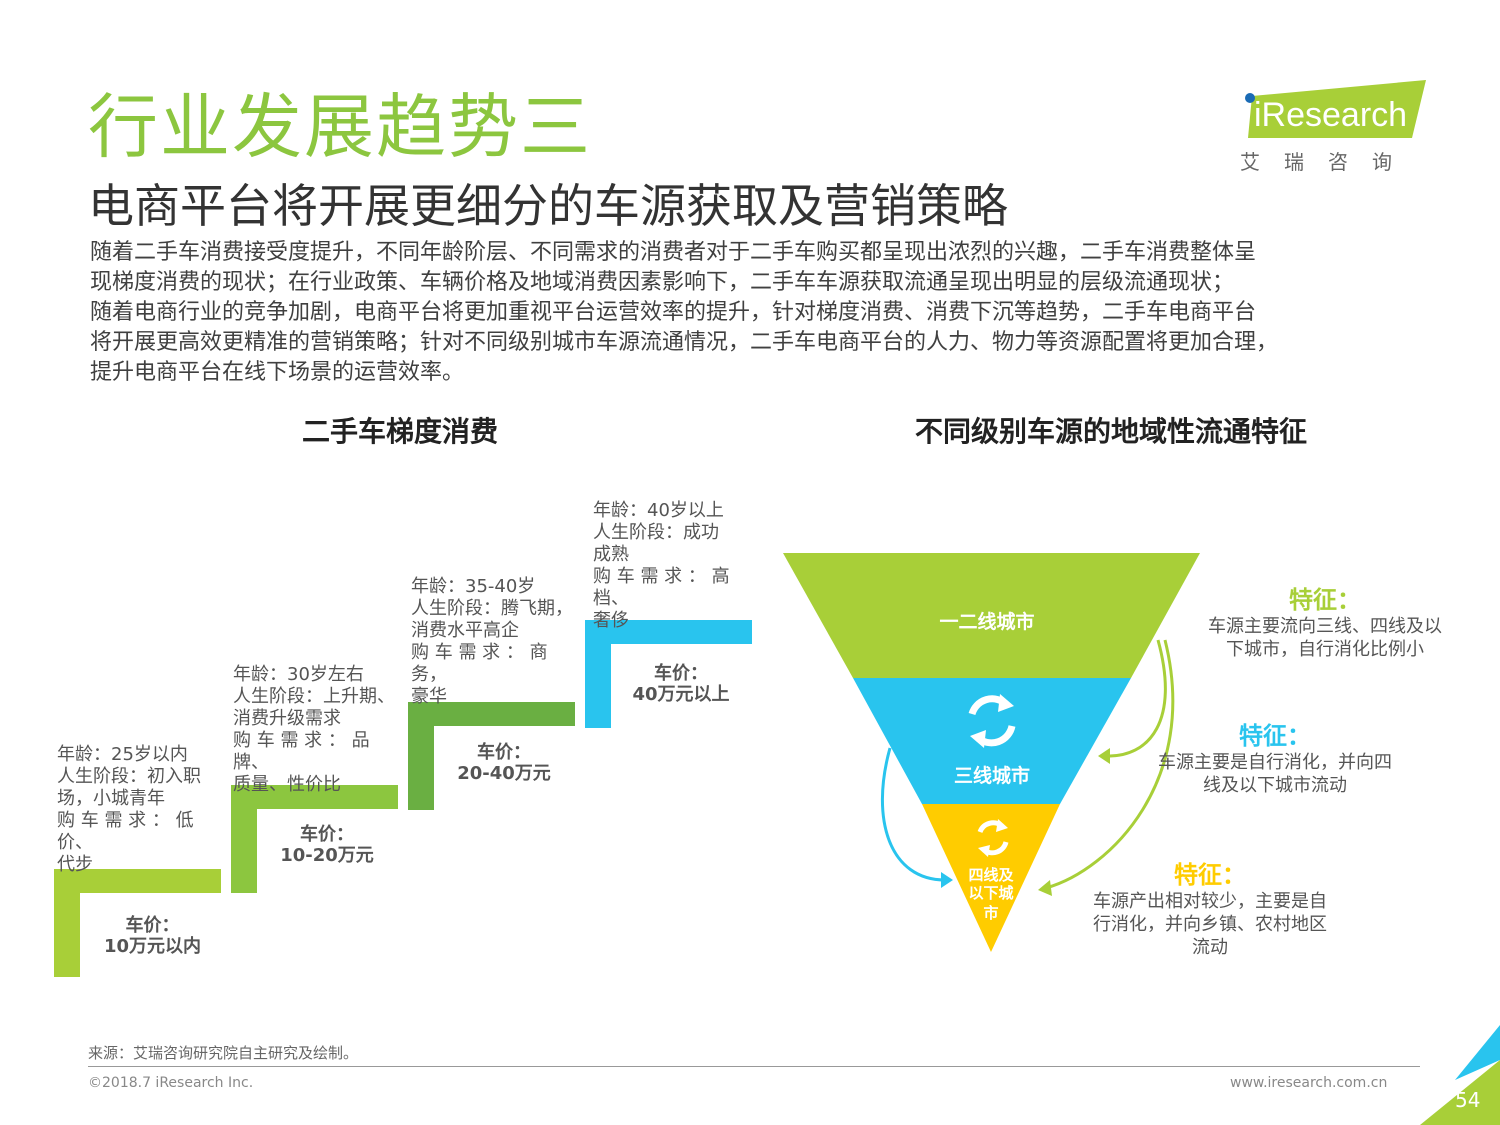  What do you see at coordinates (656, 532) in the screenshot?
I see `desc-line: 人生阶段：成功` at bounding box center [656, 532].